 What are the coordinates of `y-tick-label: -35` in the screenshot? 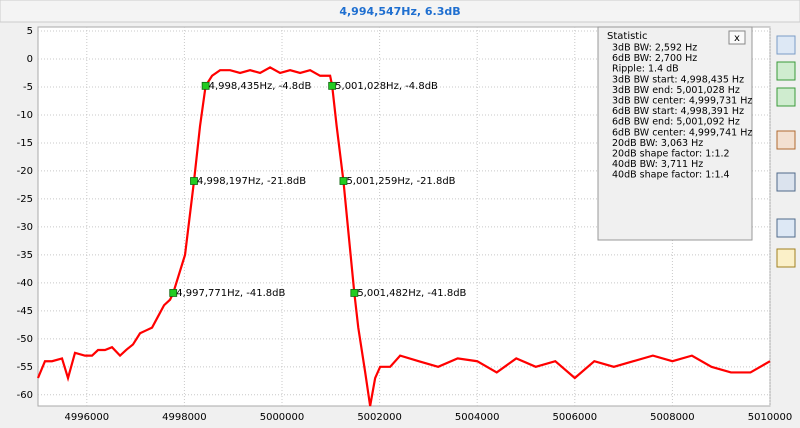 It's located at (25, 255).